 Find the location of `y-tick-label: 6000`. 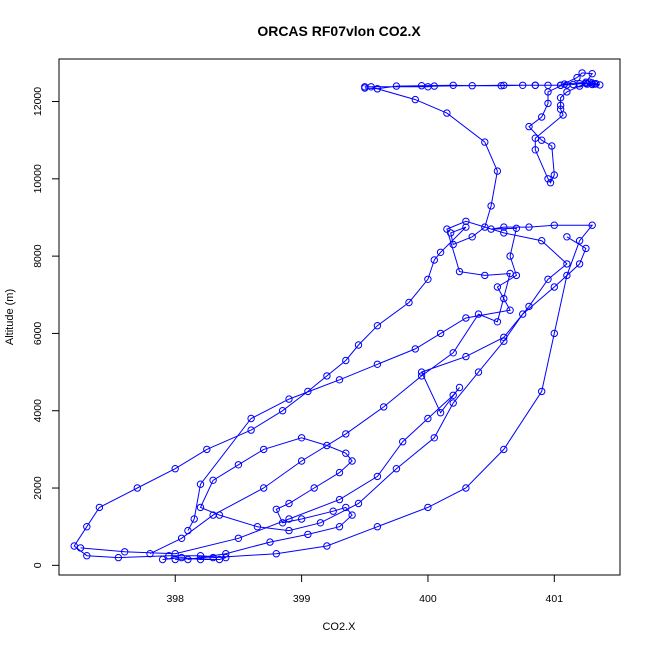

y-tick-label: 6000 is located at coordinates (38, 334).